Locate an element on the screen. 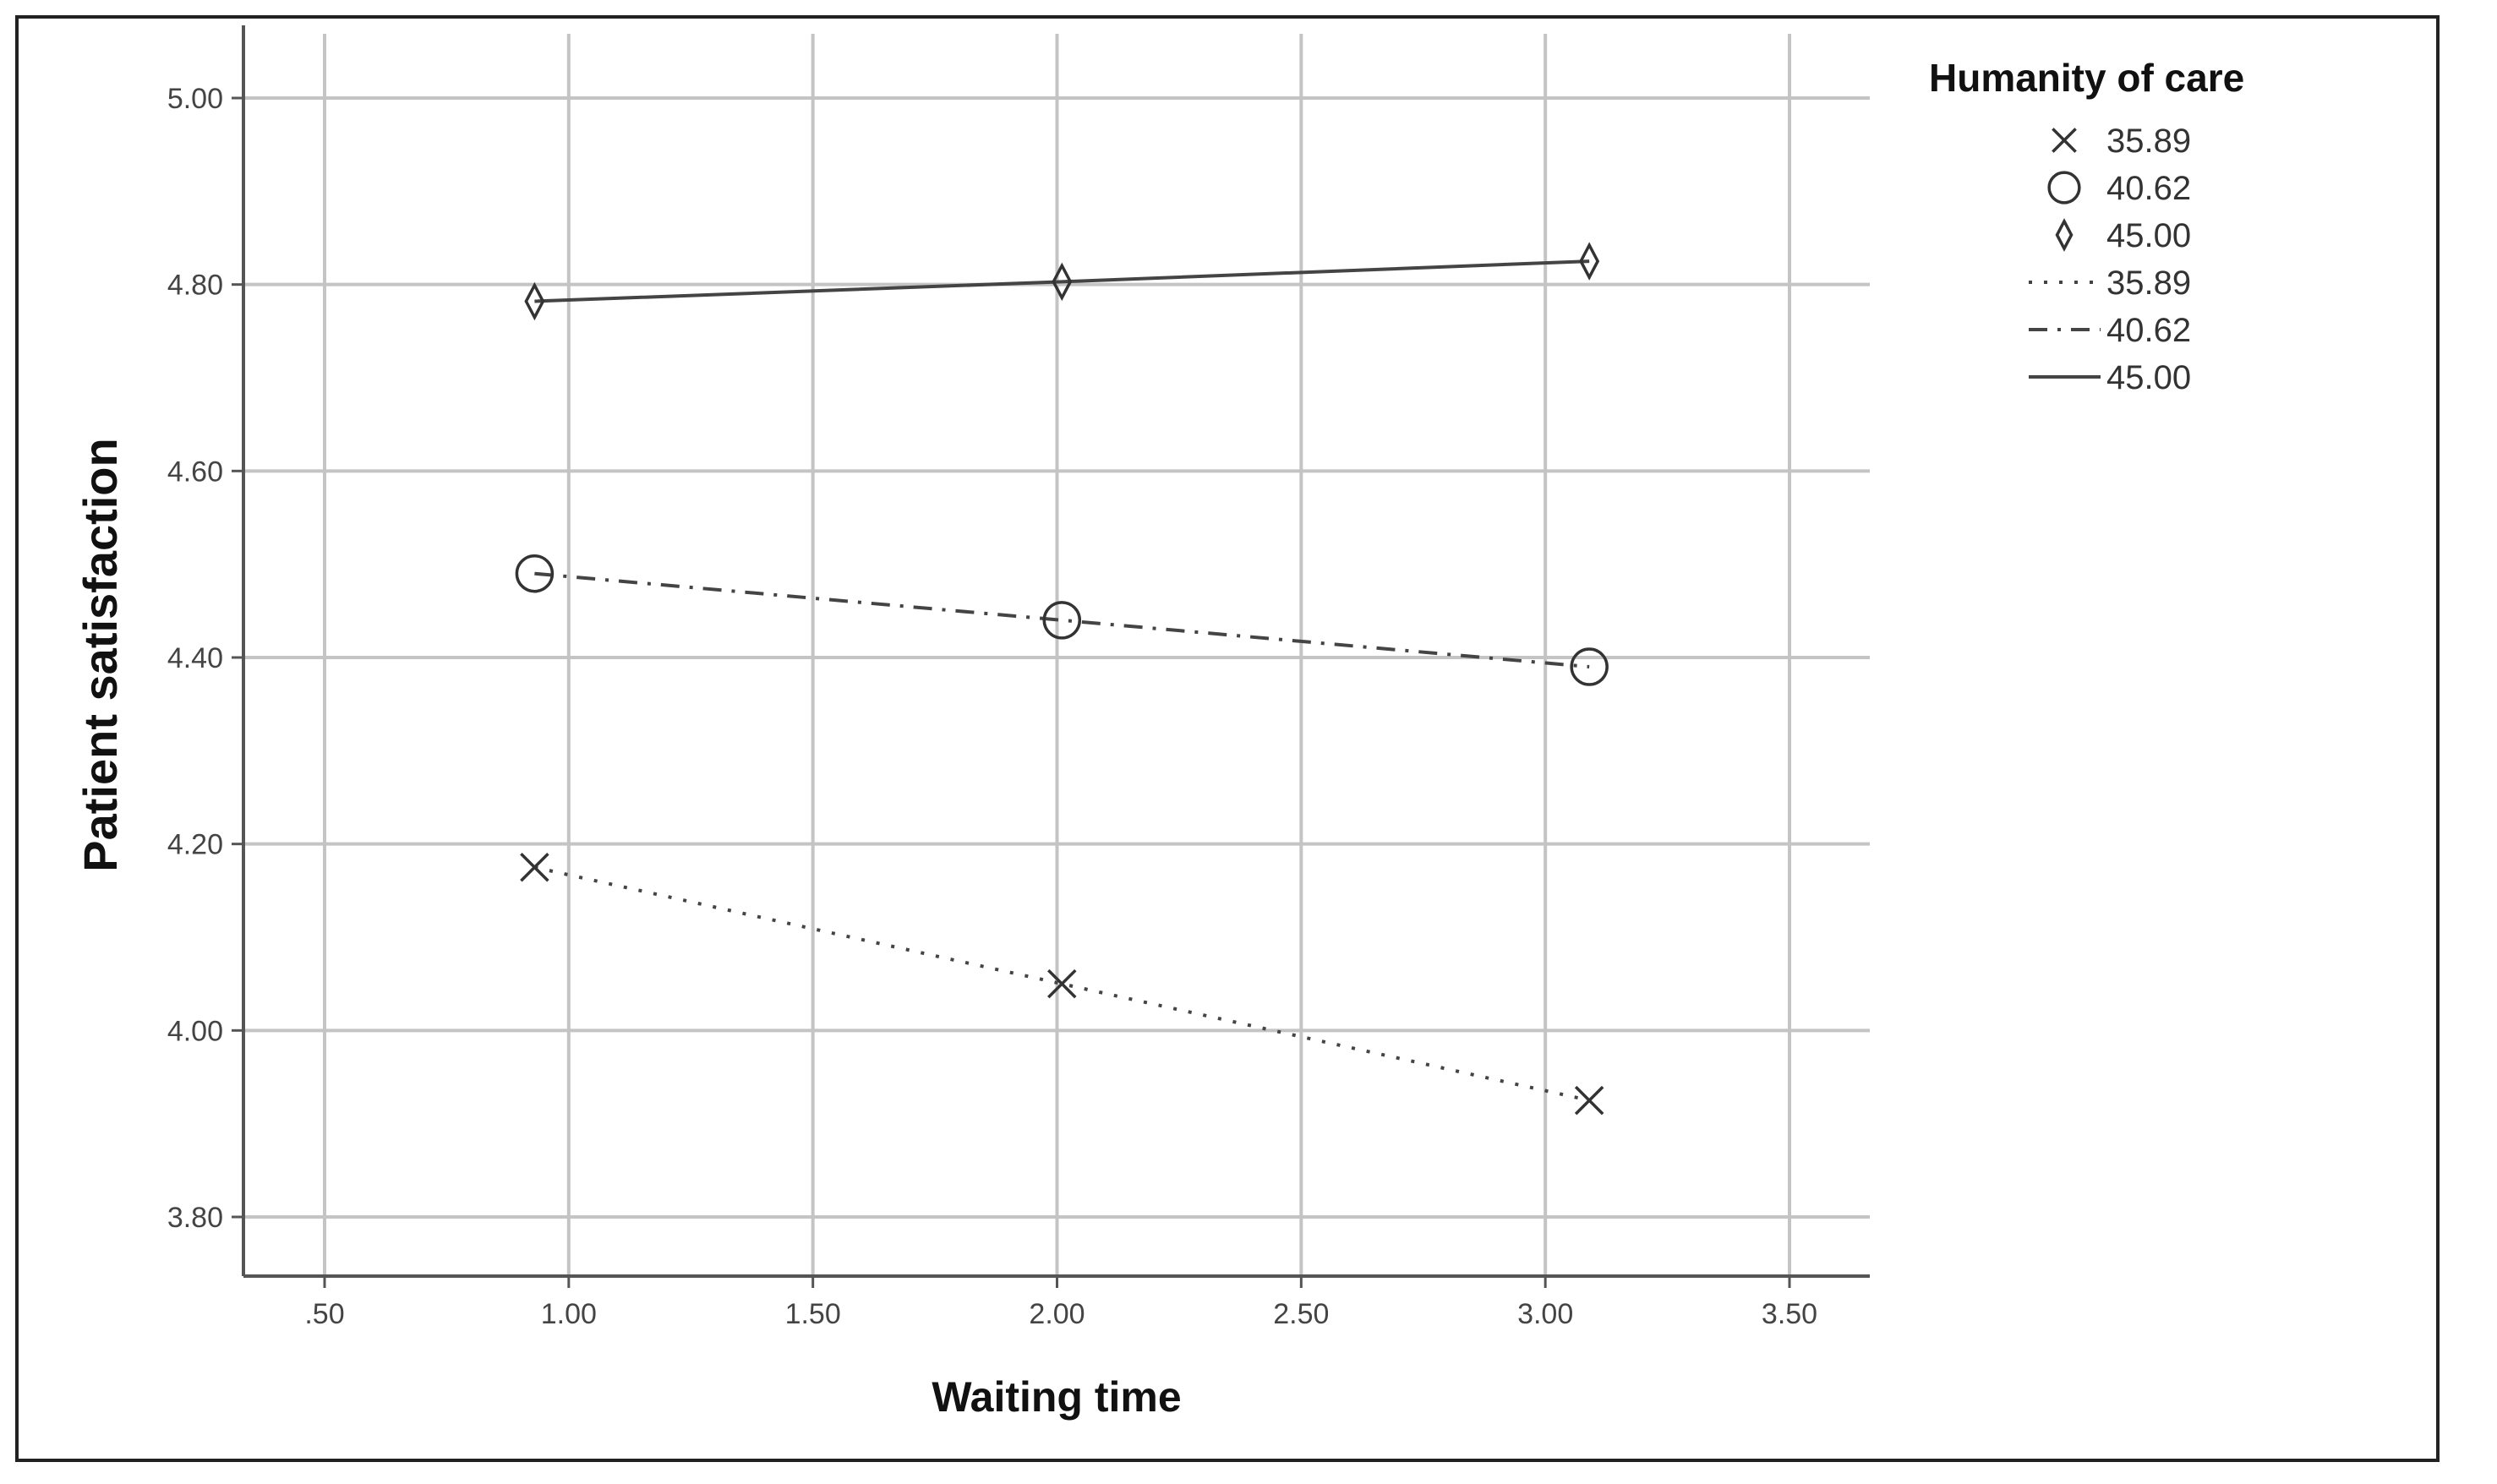  y-tick-label: 4.00 is located at coordinates (195, 1031).